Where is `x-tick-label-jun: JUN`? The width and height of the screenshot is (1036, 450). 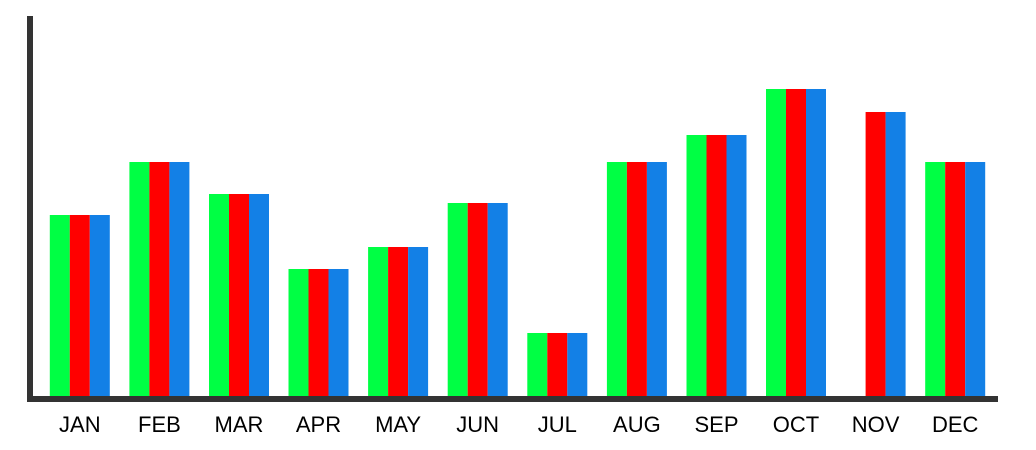 x-tick-label-jun: JUN is located at coordinates (477, 424).